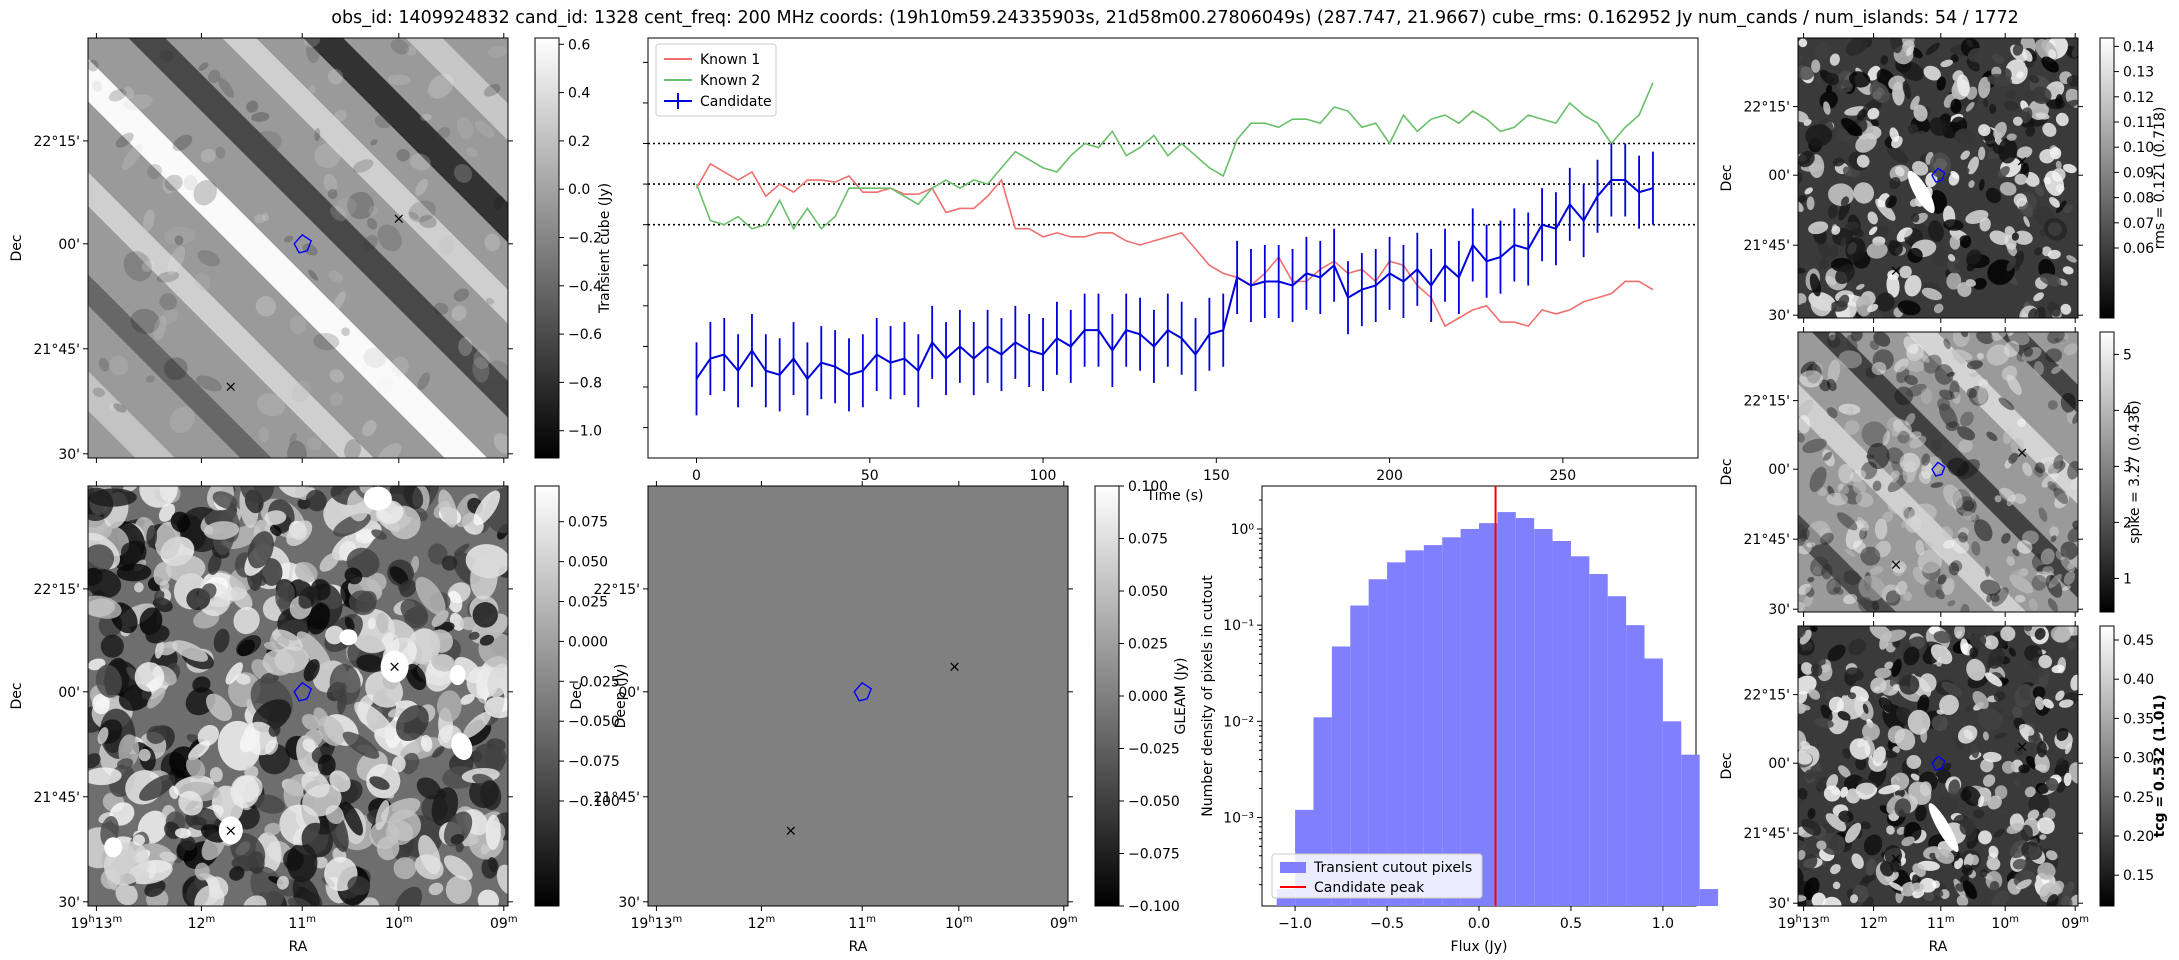 The image size is (2179, 960). I want to click on rms-colorbar-tick-label: 0.09, so click(2138, 173).